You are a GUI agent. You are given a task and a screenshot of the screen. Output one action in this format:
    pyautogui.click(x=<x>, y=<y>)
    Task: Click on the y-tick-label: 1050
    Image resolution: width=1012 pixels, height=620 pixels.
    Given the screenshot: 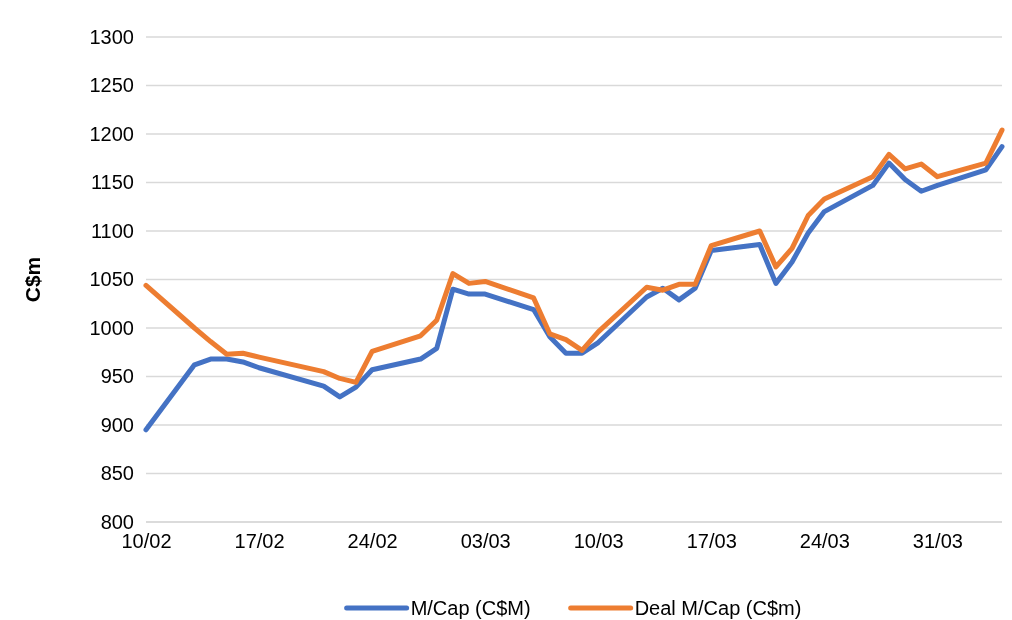 What is the action you would take?
    pyautogui.click(x=111, y=279)
    